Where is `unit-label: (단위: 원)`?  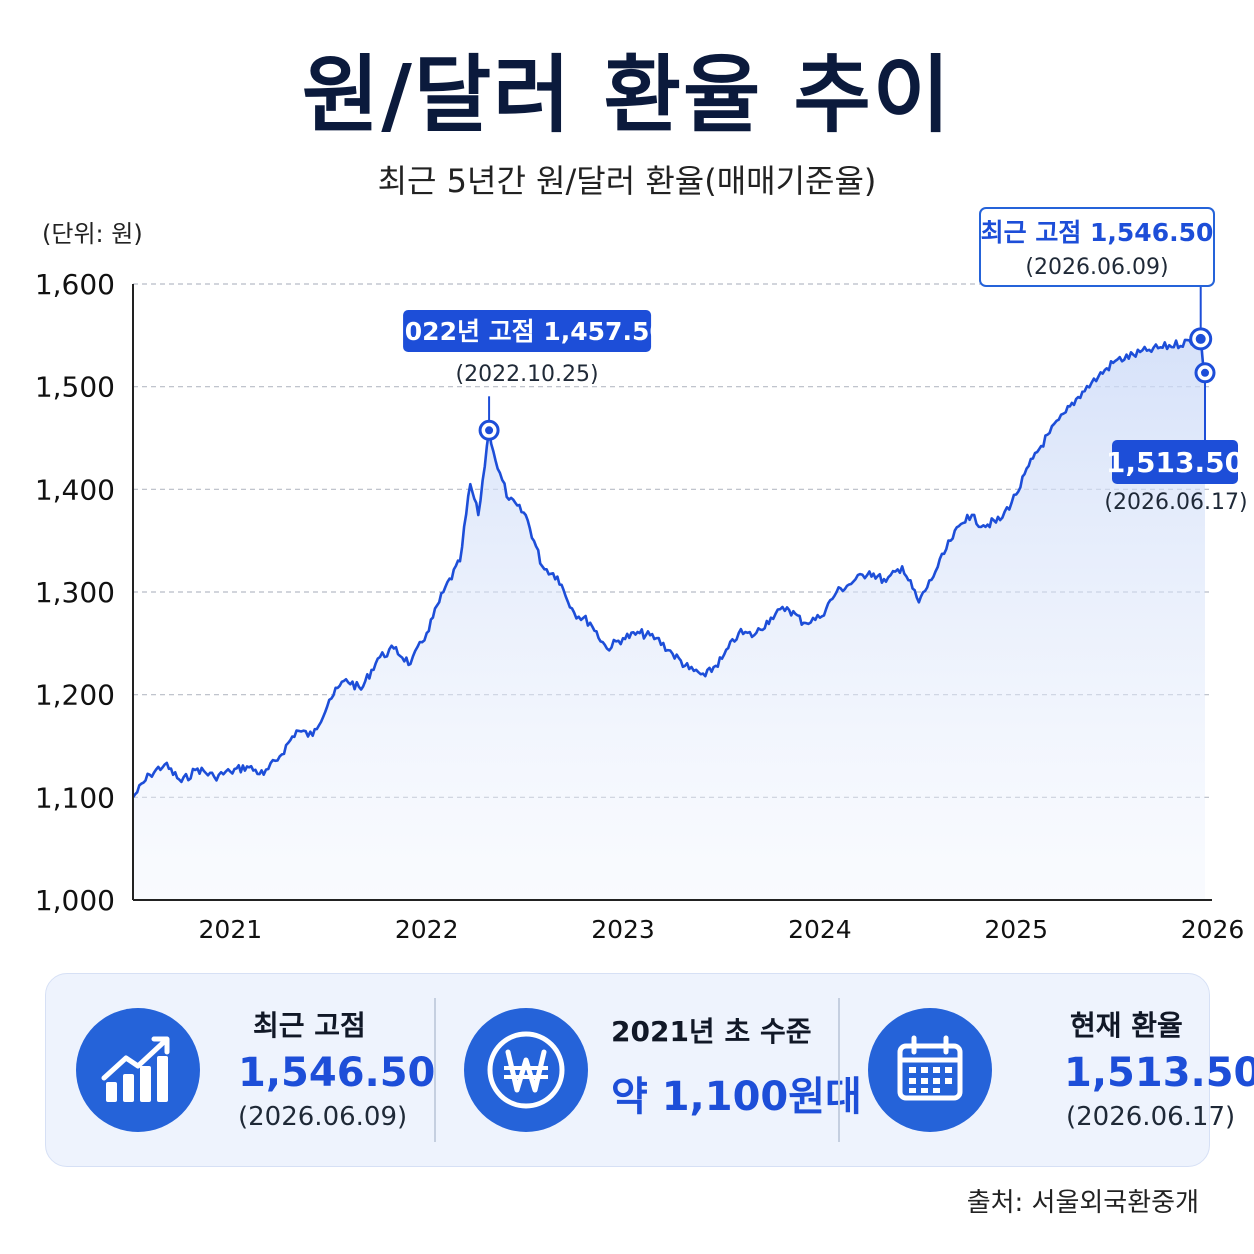 unit-label: (단위: 원) is located at coordinates (92, 234).